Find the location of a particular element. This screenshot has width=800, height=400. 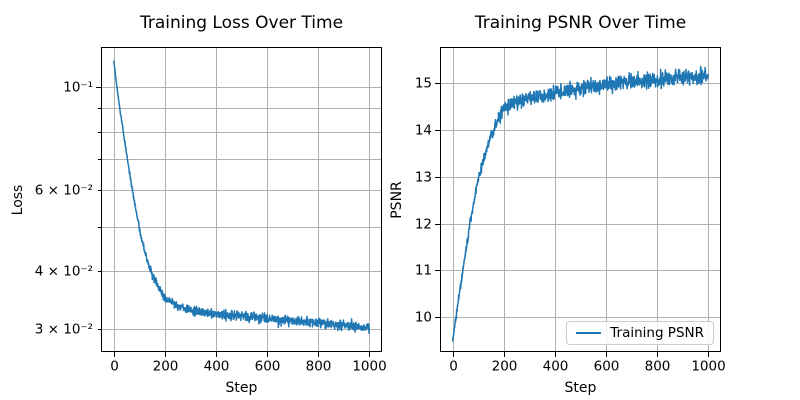

psnr-chart-xlabel: Step is located at coordinates (580, 388).